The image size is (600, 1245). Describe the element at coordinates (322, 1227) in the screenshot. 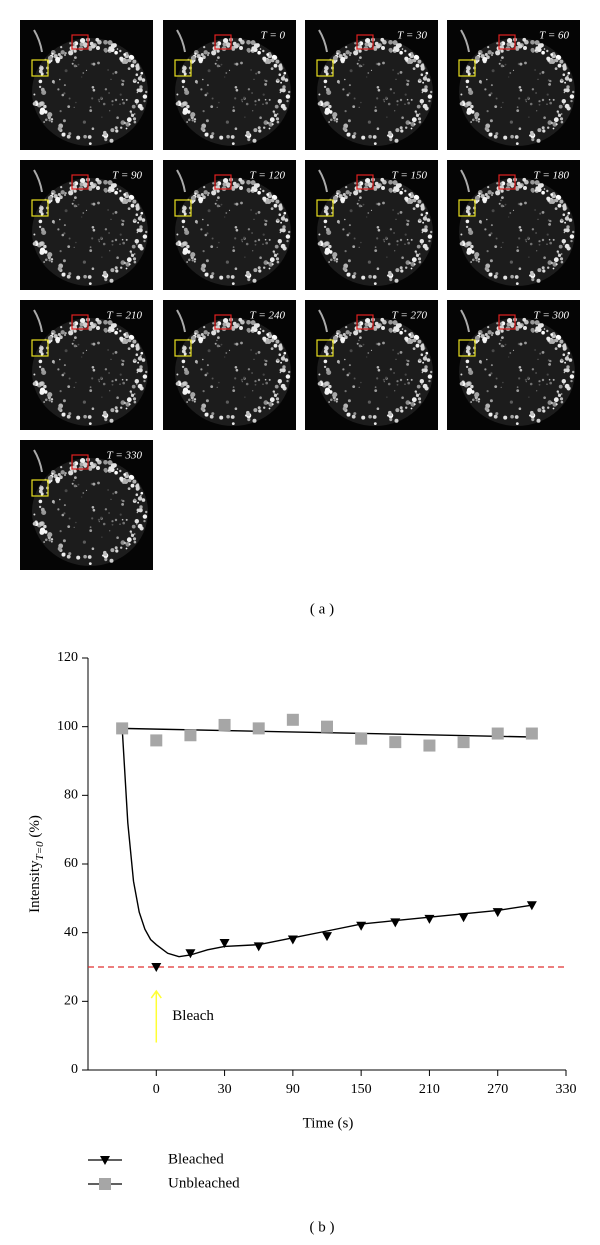

I see `panel-b-label: ( b )` at that location.